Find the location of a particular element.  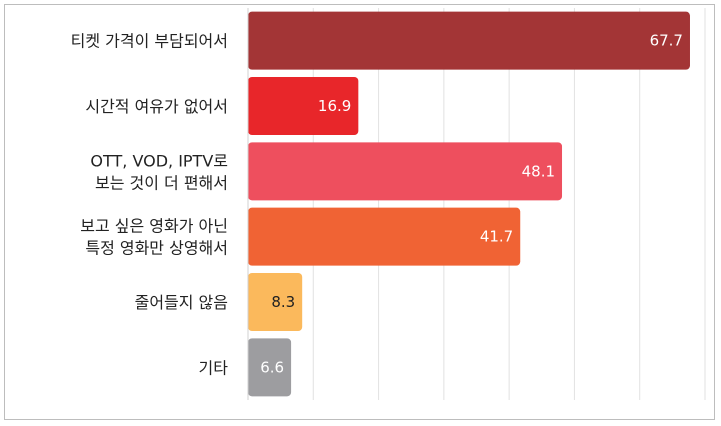

value-label-2: 16.9 is located at coordinates (334, 106).